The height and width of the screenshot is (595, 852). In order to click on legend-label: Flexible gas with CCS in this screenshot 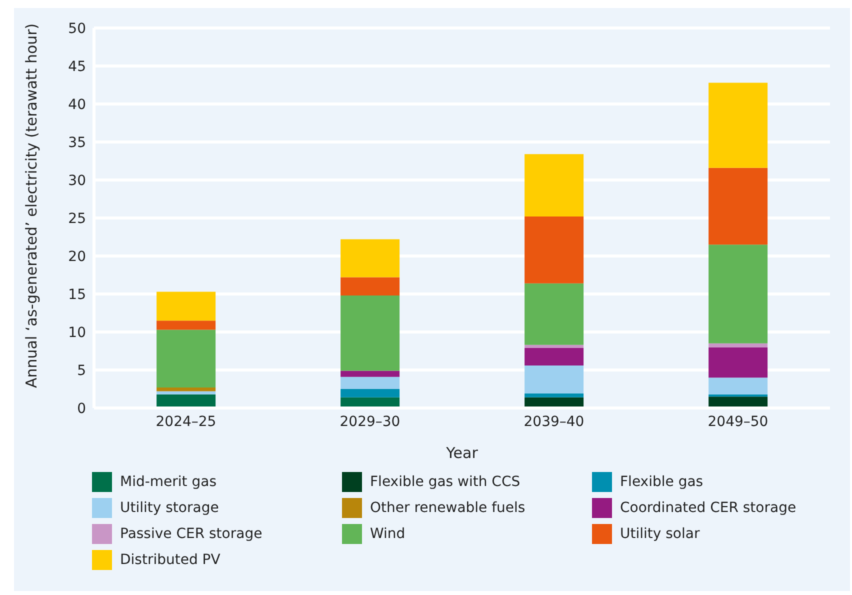, I will do `click(445, 482)`.